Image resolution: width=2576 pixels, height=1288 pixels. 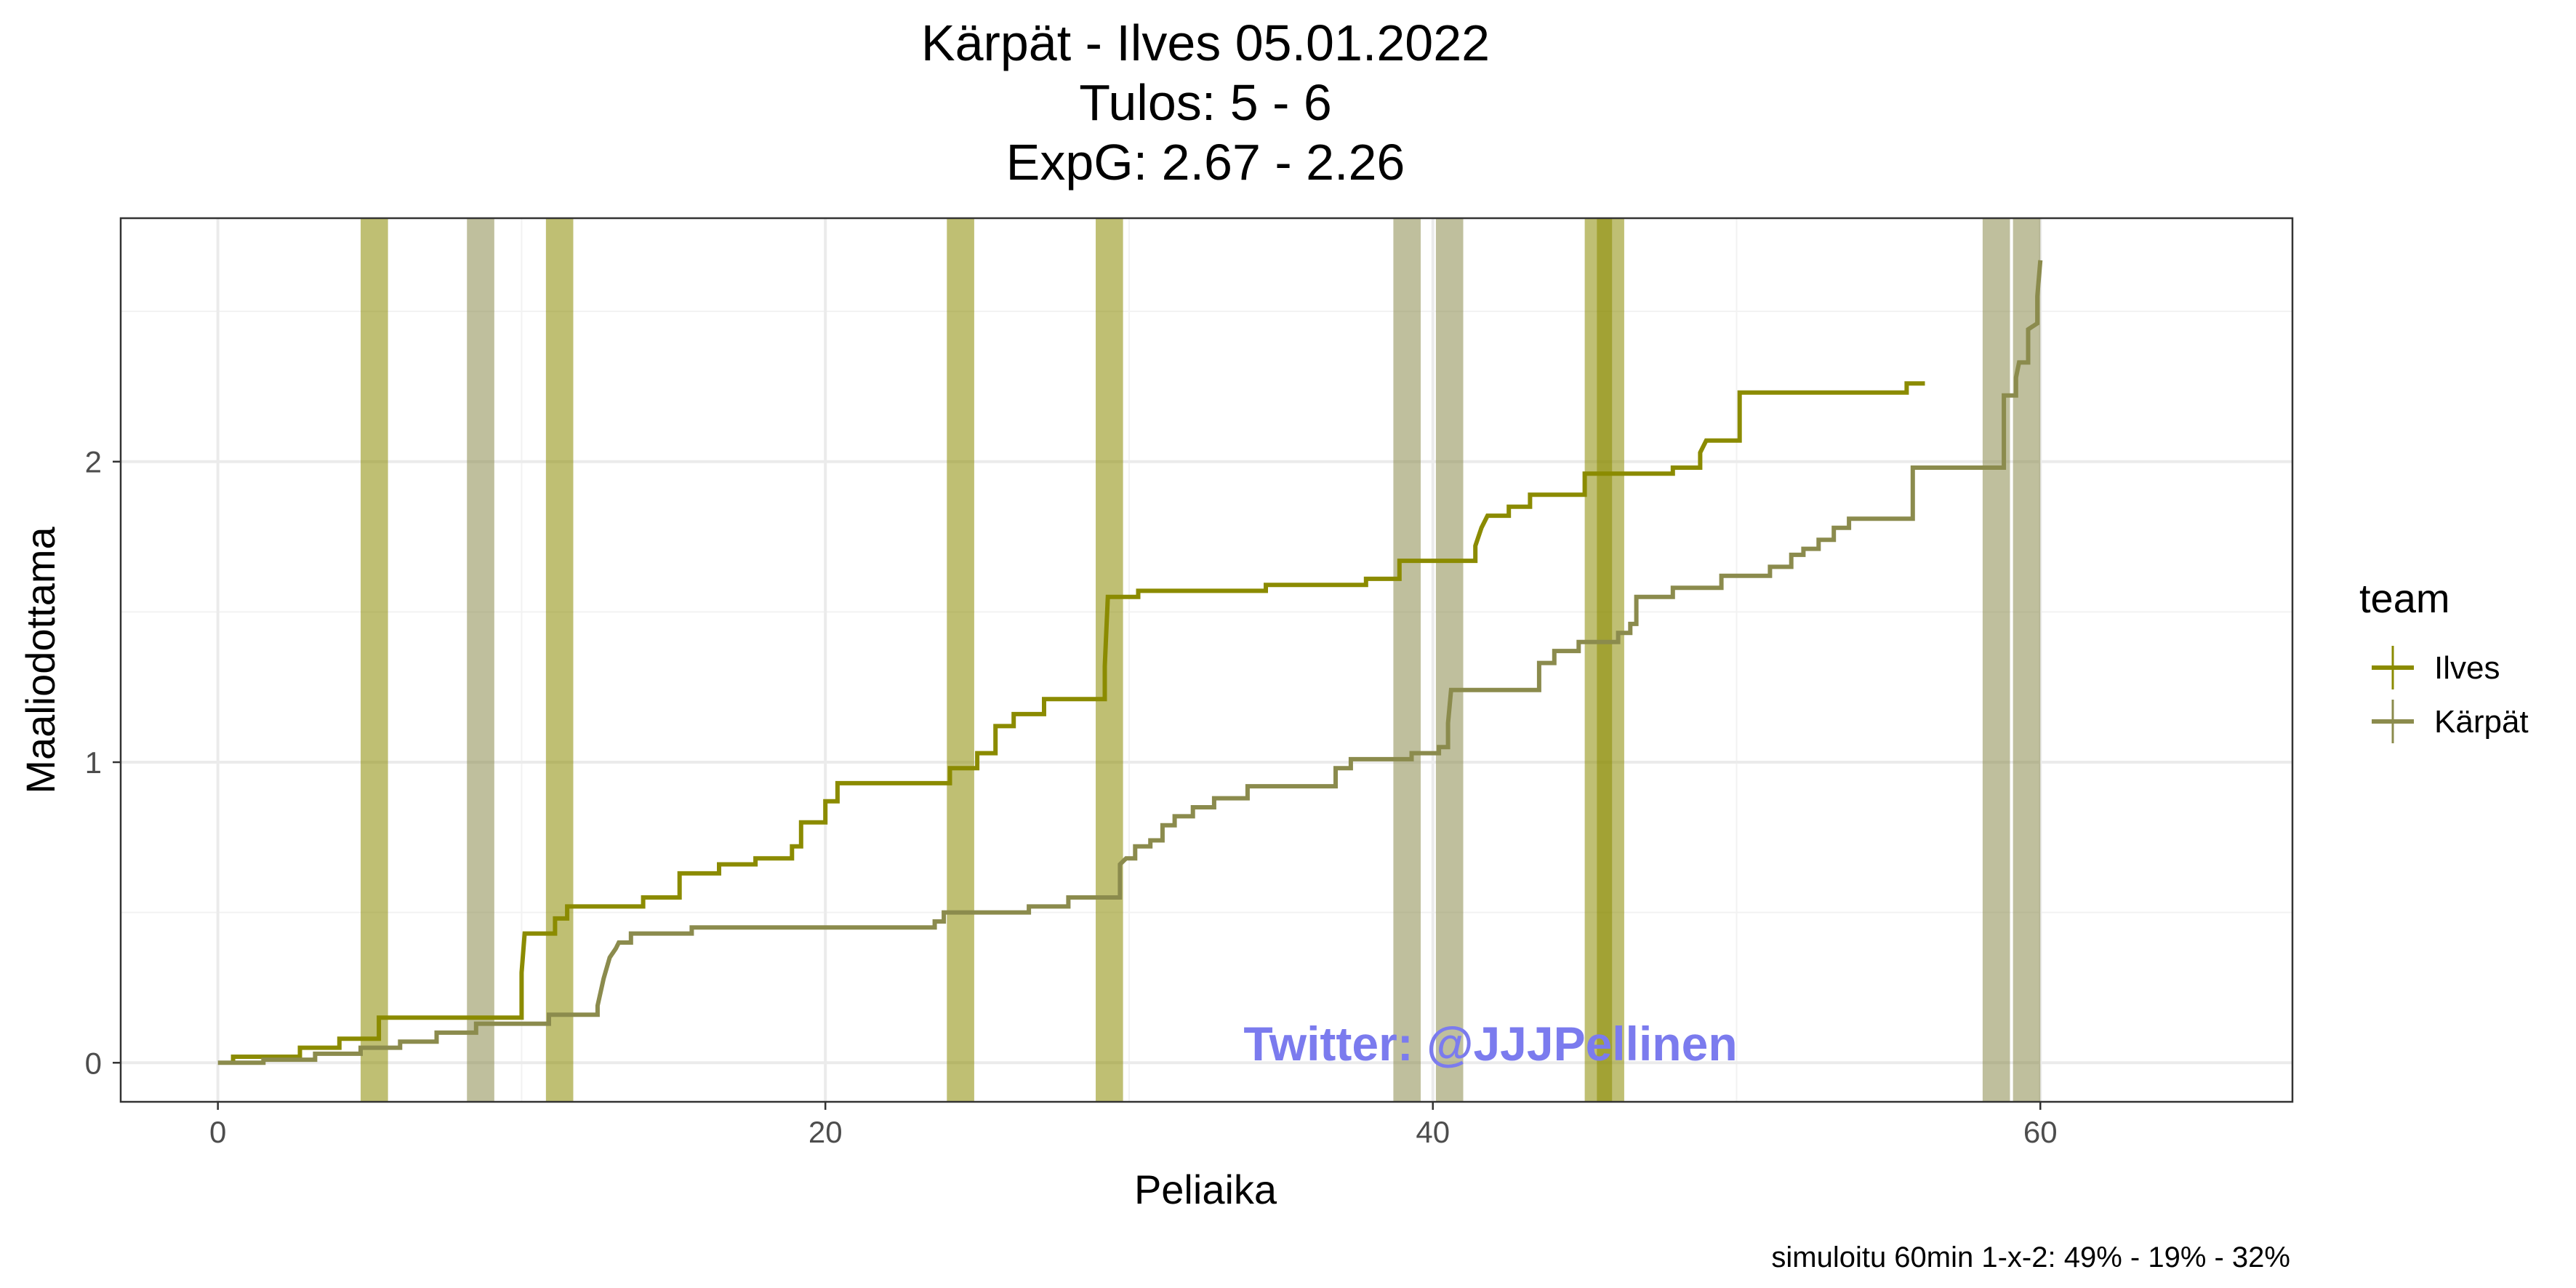 What do you see at coordinates (1205, 1189) in the screenshot?
I see `x-axis-title: Peliaika` at bounding box center [1205, 1189].